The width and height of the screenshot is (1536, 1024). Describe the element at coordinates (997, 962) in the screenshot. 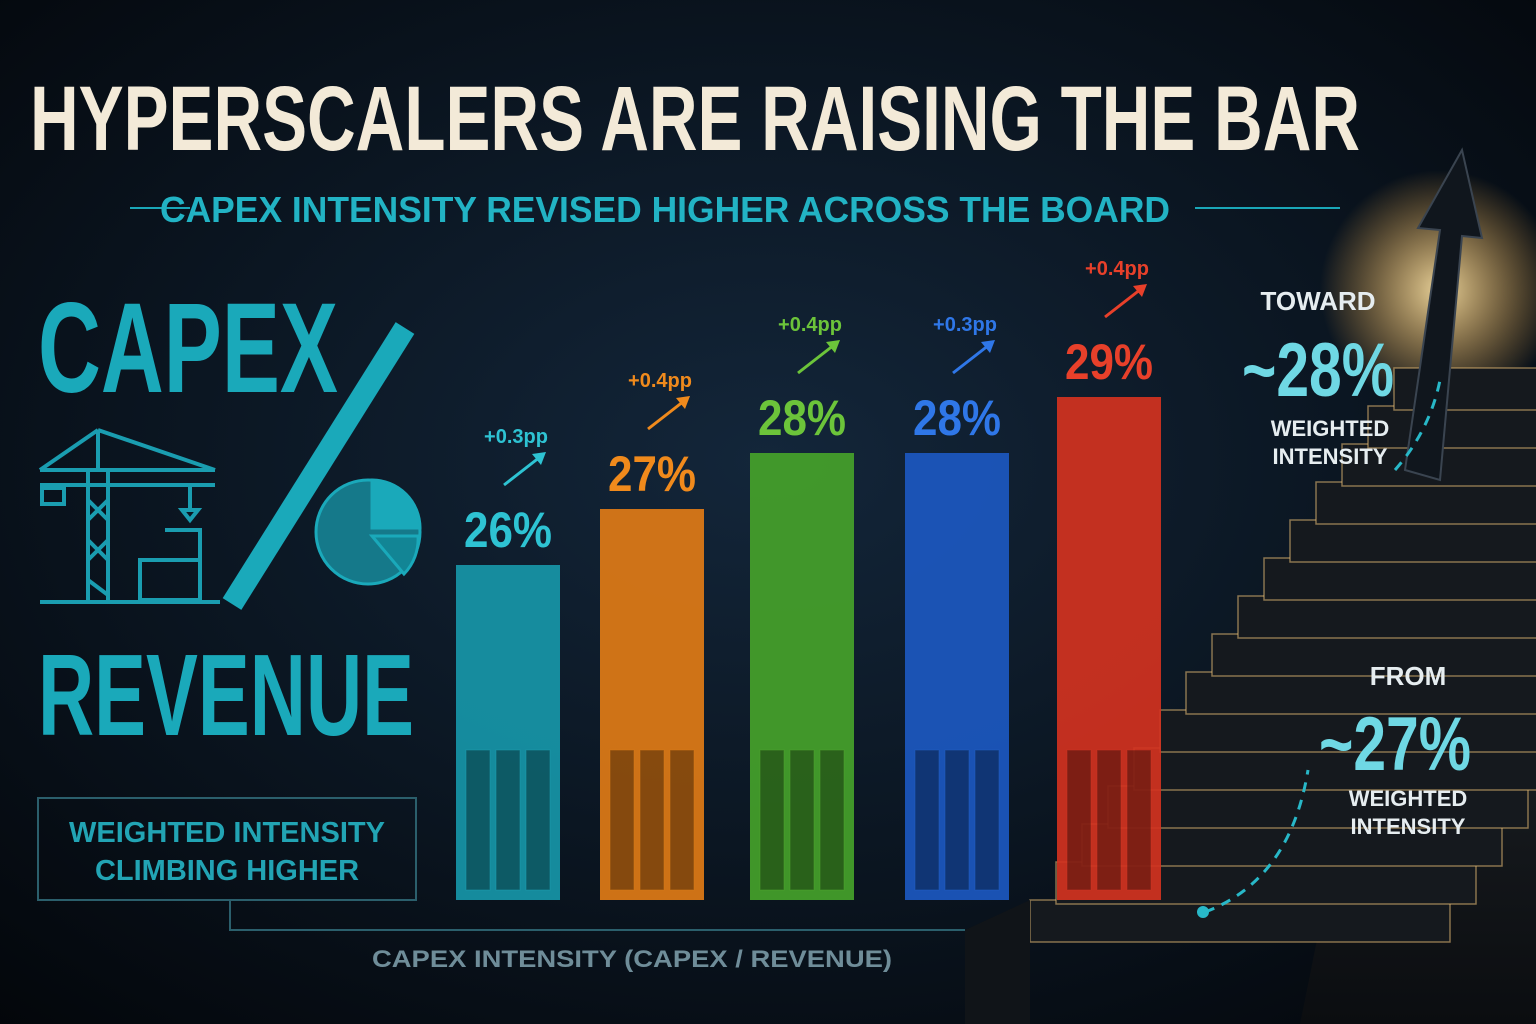

I see `stair-base` at that location.